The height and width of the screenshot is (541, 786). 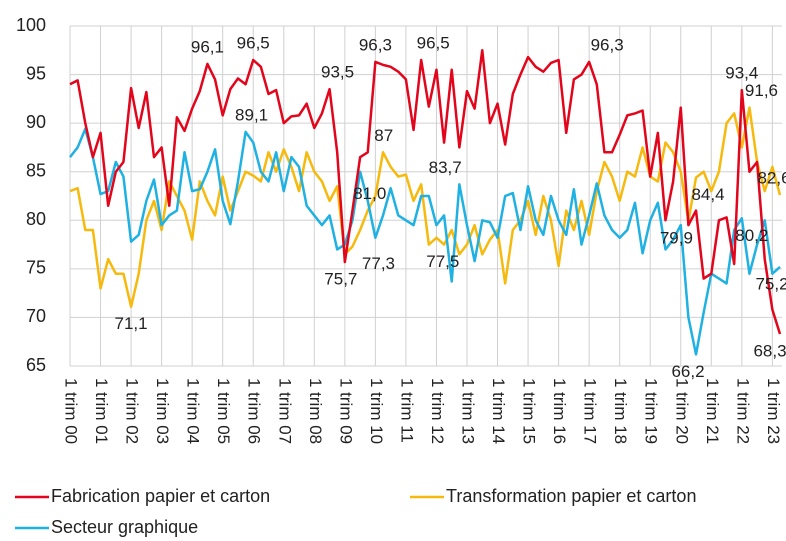 What do you see at coordinates (340, 279) in the screenshot?
I see `data-label: 75,7` at bounding box center [340, 279].